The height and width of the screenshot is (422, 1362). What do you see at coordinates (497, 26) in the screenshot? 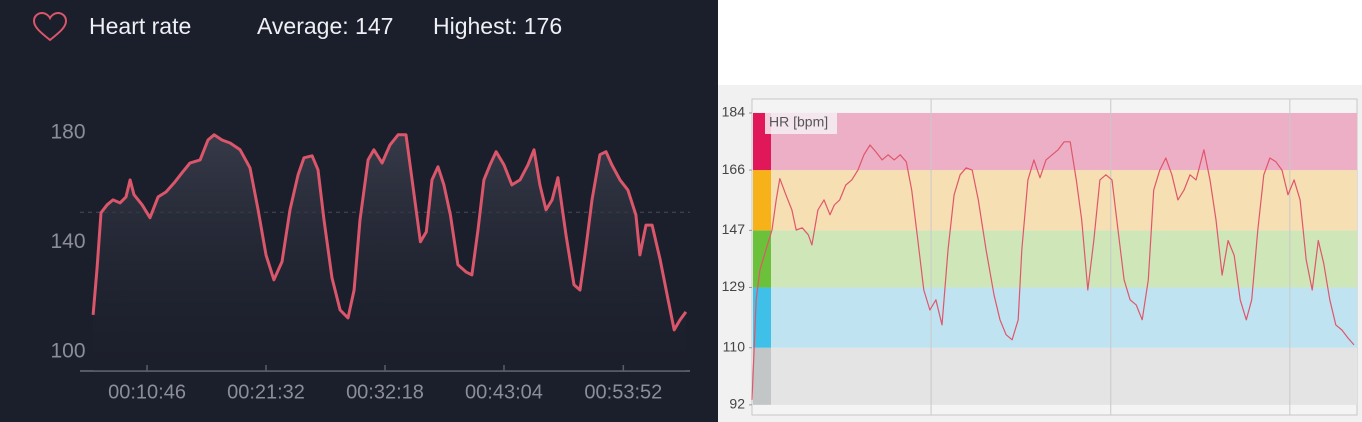
I see `stat-text: Highest: 176` at bounding box center [497, 26].